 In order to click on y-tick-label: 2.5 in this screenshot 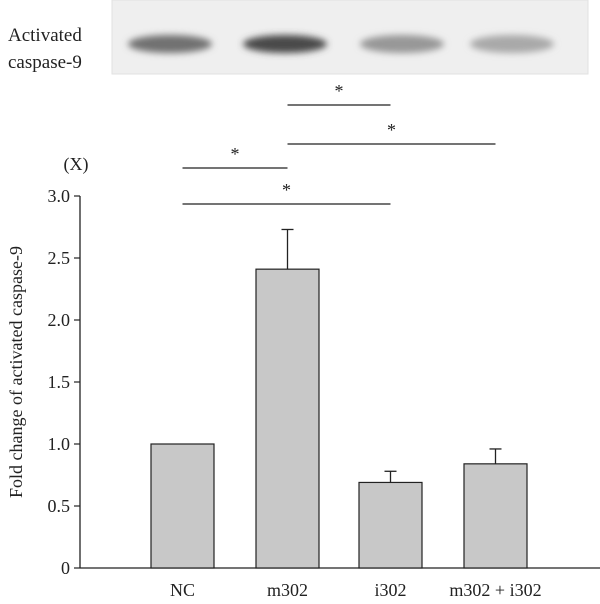, I will do `click(59, 258)`.